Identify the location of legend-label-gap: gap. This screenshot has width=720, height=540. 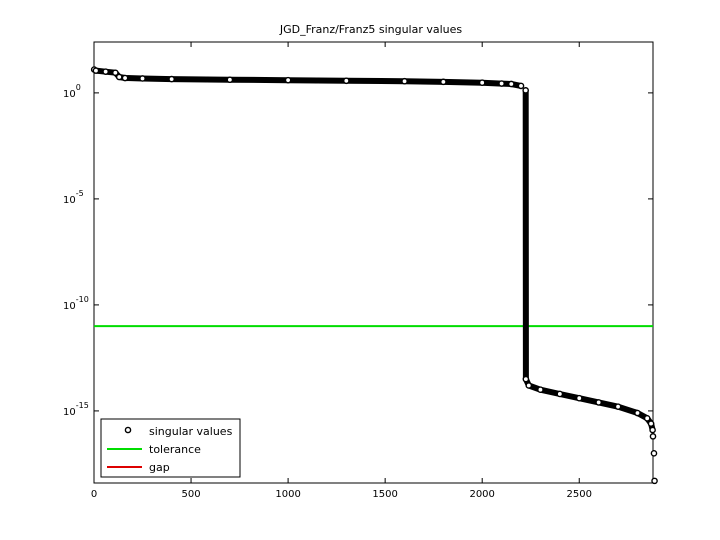
(159, 467).